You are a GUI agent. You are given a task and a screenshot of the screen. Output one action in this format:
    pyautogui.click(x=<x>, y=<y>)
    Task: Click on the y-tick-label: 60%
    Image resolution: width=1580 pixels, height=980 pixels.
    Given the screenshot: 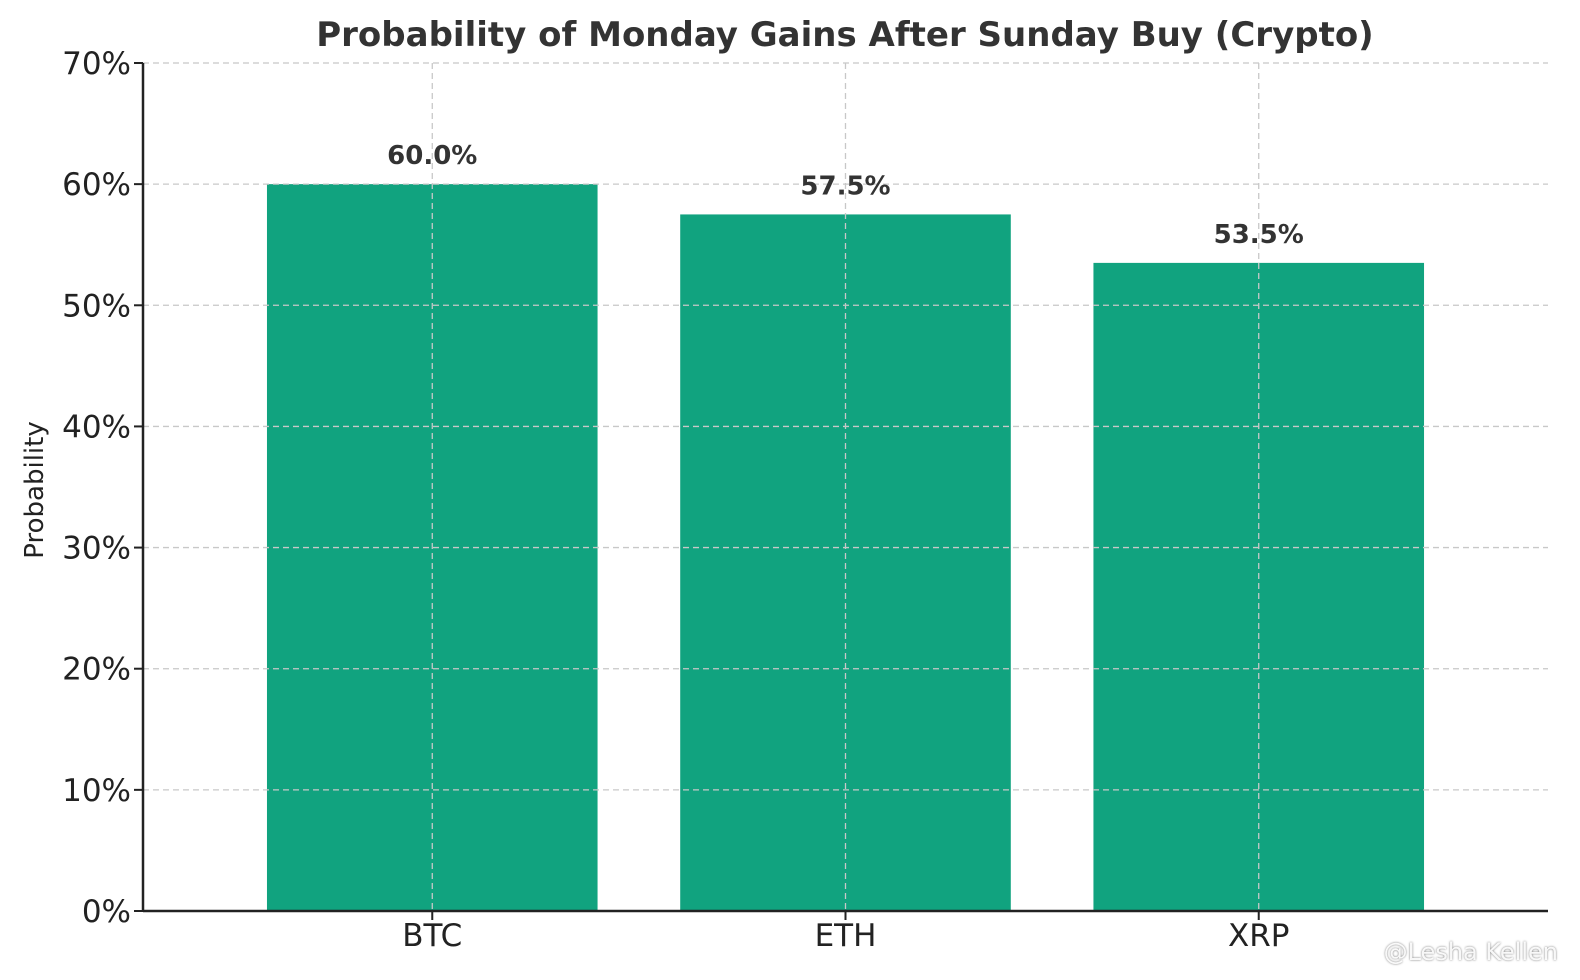 What is the action you would take?
    pyautogui.click(x=96, y=185)
    